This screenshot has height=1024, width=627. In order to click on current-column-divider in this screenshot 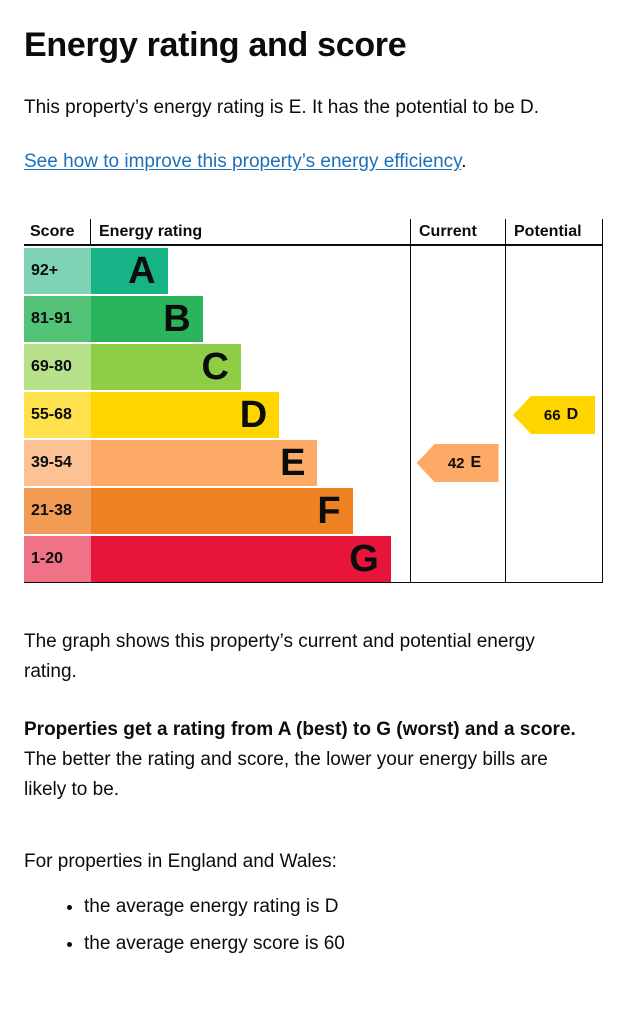, I will do `click(410, 401)`.